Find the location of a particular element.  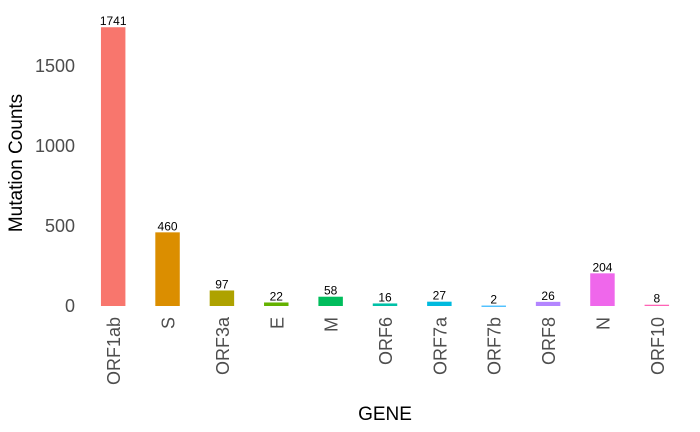

bar-orf1ab is located at coordinates (113, 166).